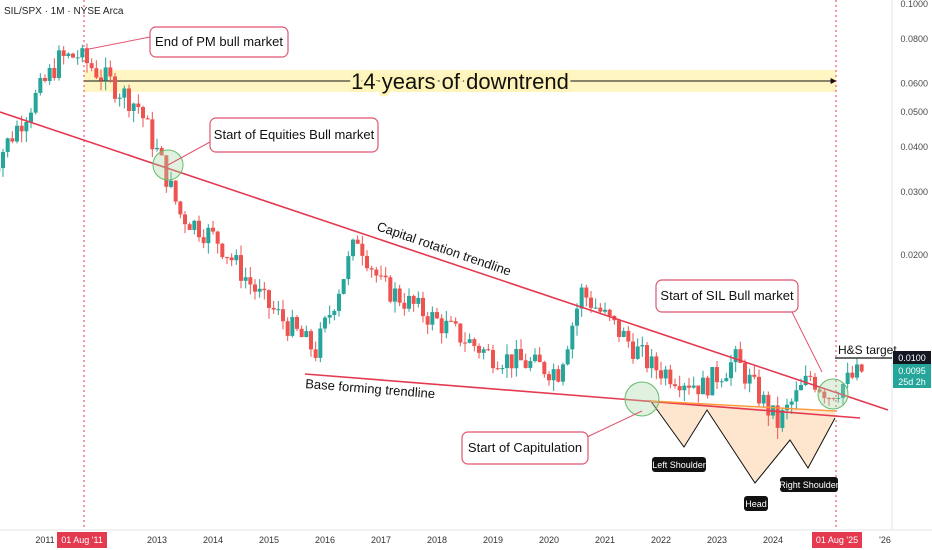 The width and height of the screenshot is (932, 550). Describe the element at coordinates (912, 265) in the screenshot. I see `price-scale` at that location.